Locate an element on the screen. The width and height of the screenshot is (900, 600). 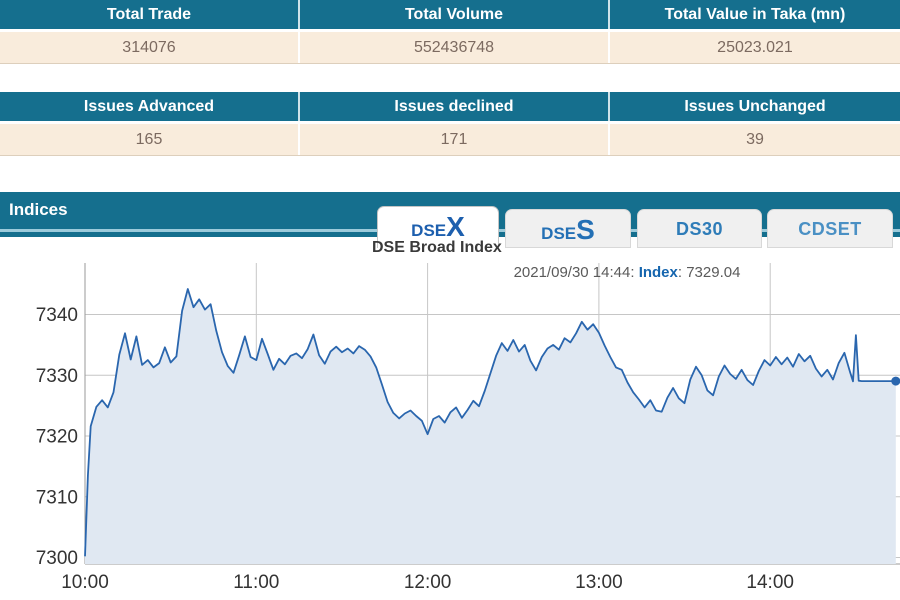
y-axis-tick-label: 7310 is located at coordinates (57, 497).